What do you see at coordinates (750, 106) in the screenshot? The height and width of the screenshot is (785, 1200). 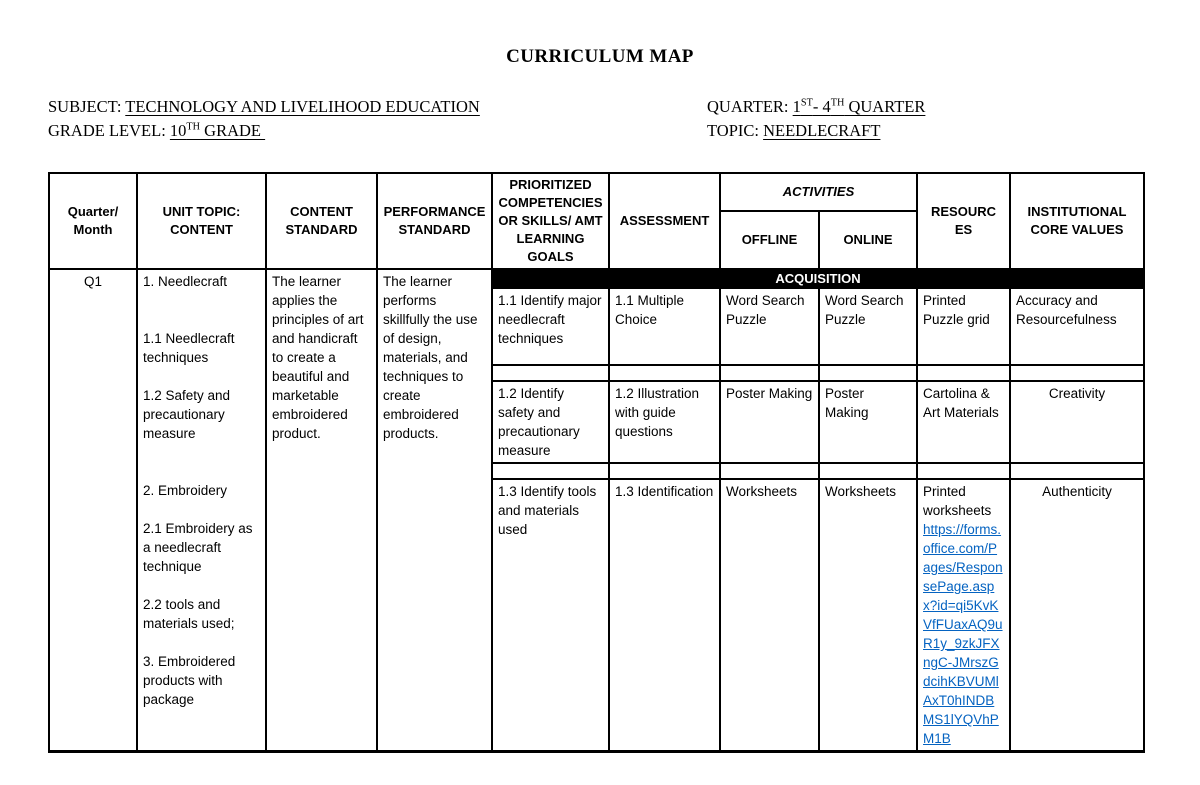 I see `quarter-label: QUARTER:` at bounding box center [750, 106].